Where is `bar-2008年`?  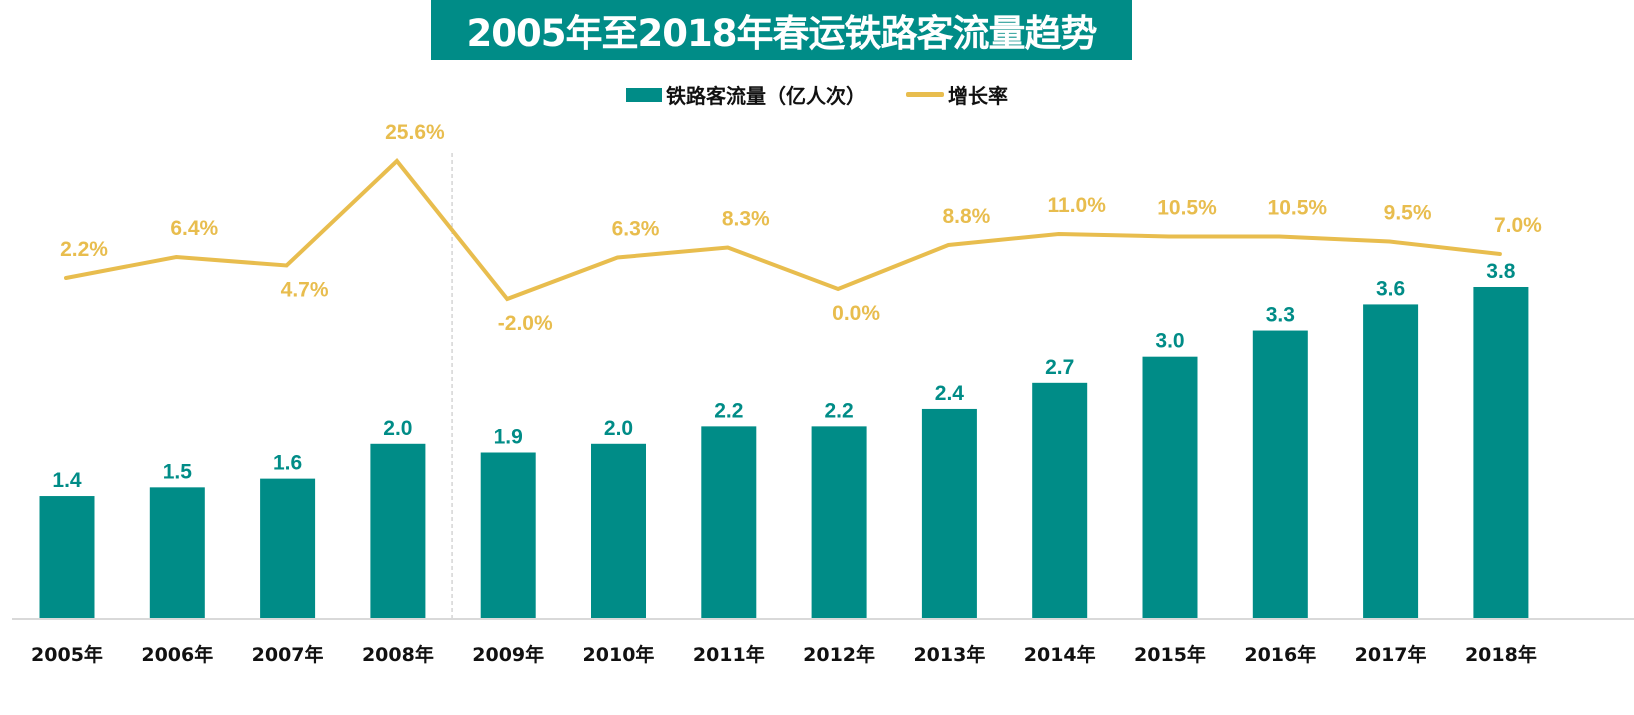
bar-2008年 is located at coordinates (398, 530).